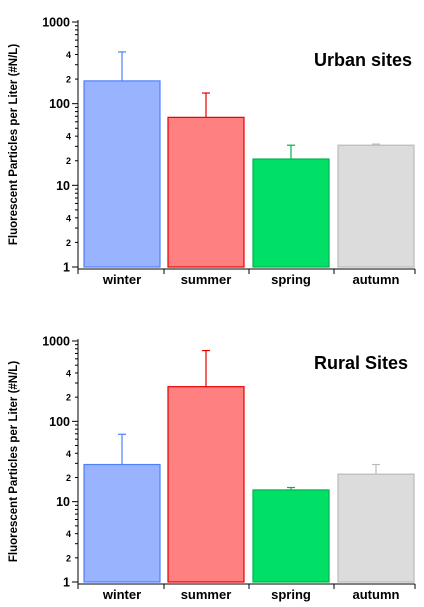 The width and height of the screenshot is (424, 607). What do you see at coordinates (361, 363) in the screenshot?
I see `chart-title: Rural Sites` at bounding box center [361, 363].